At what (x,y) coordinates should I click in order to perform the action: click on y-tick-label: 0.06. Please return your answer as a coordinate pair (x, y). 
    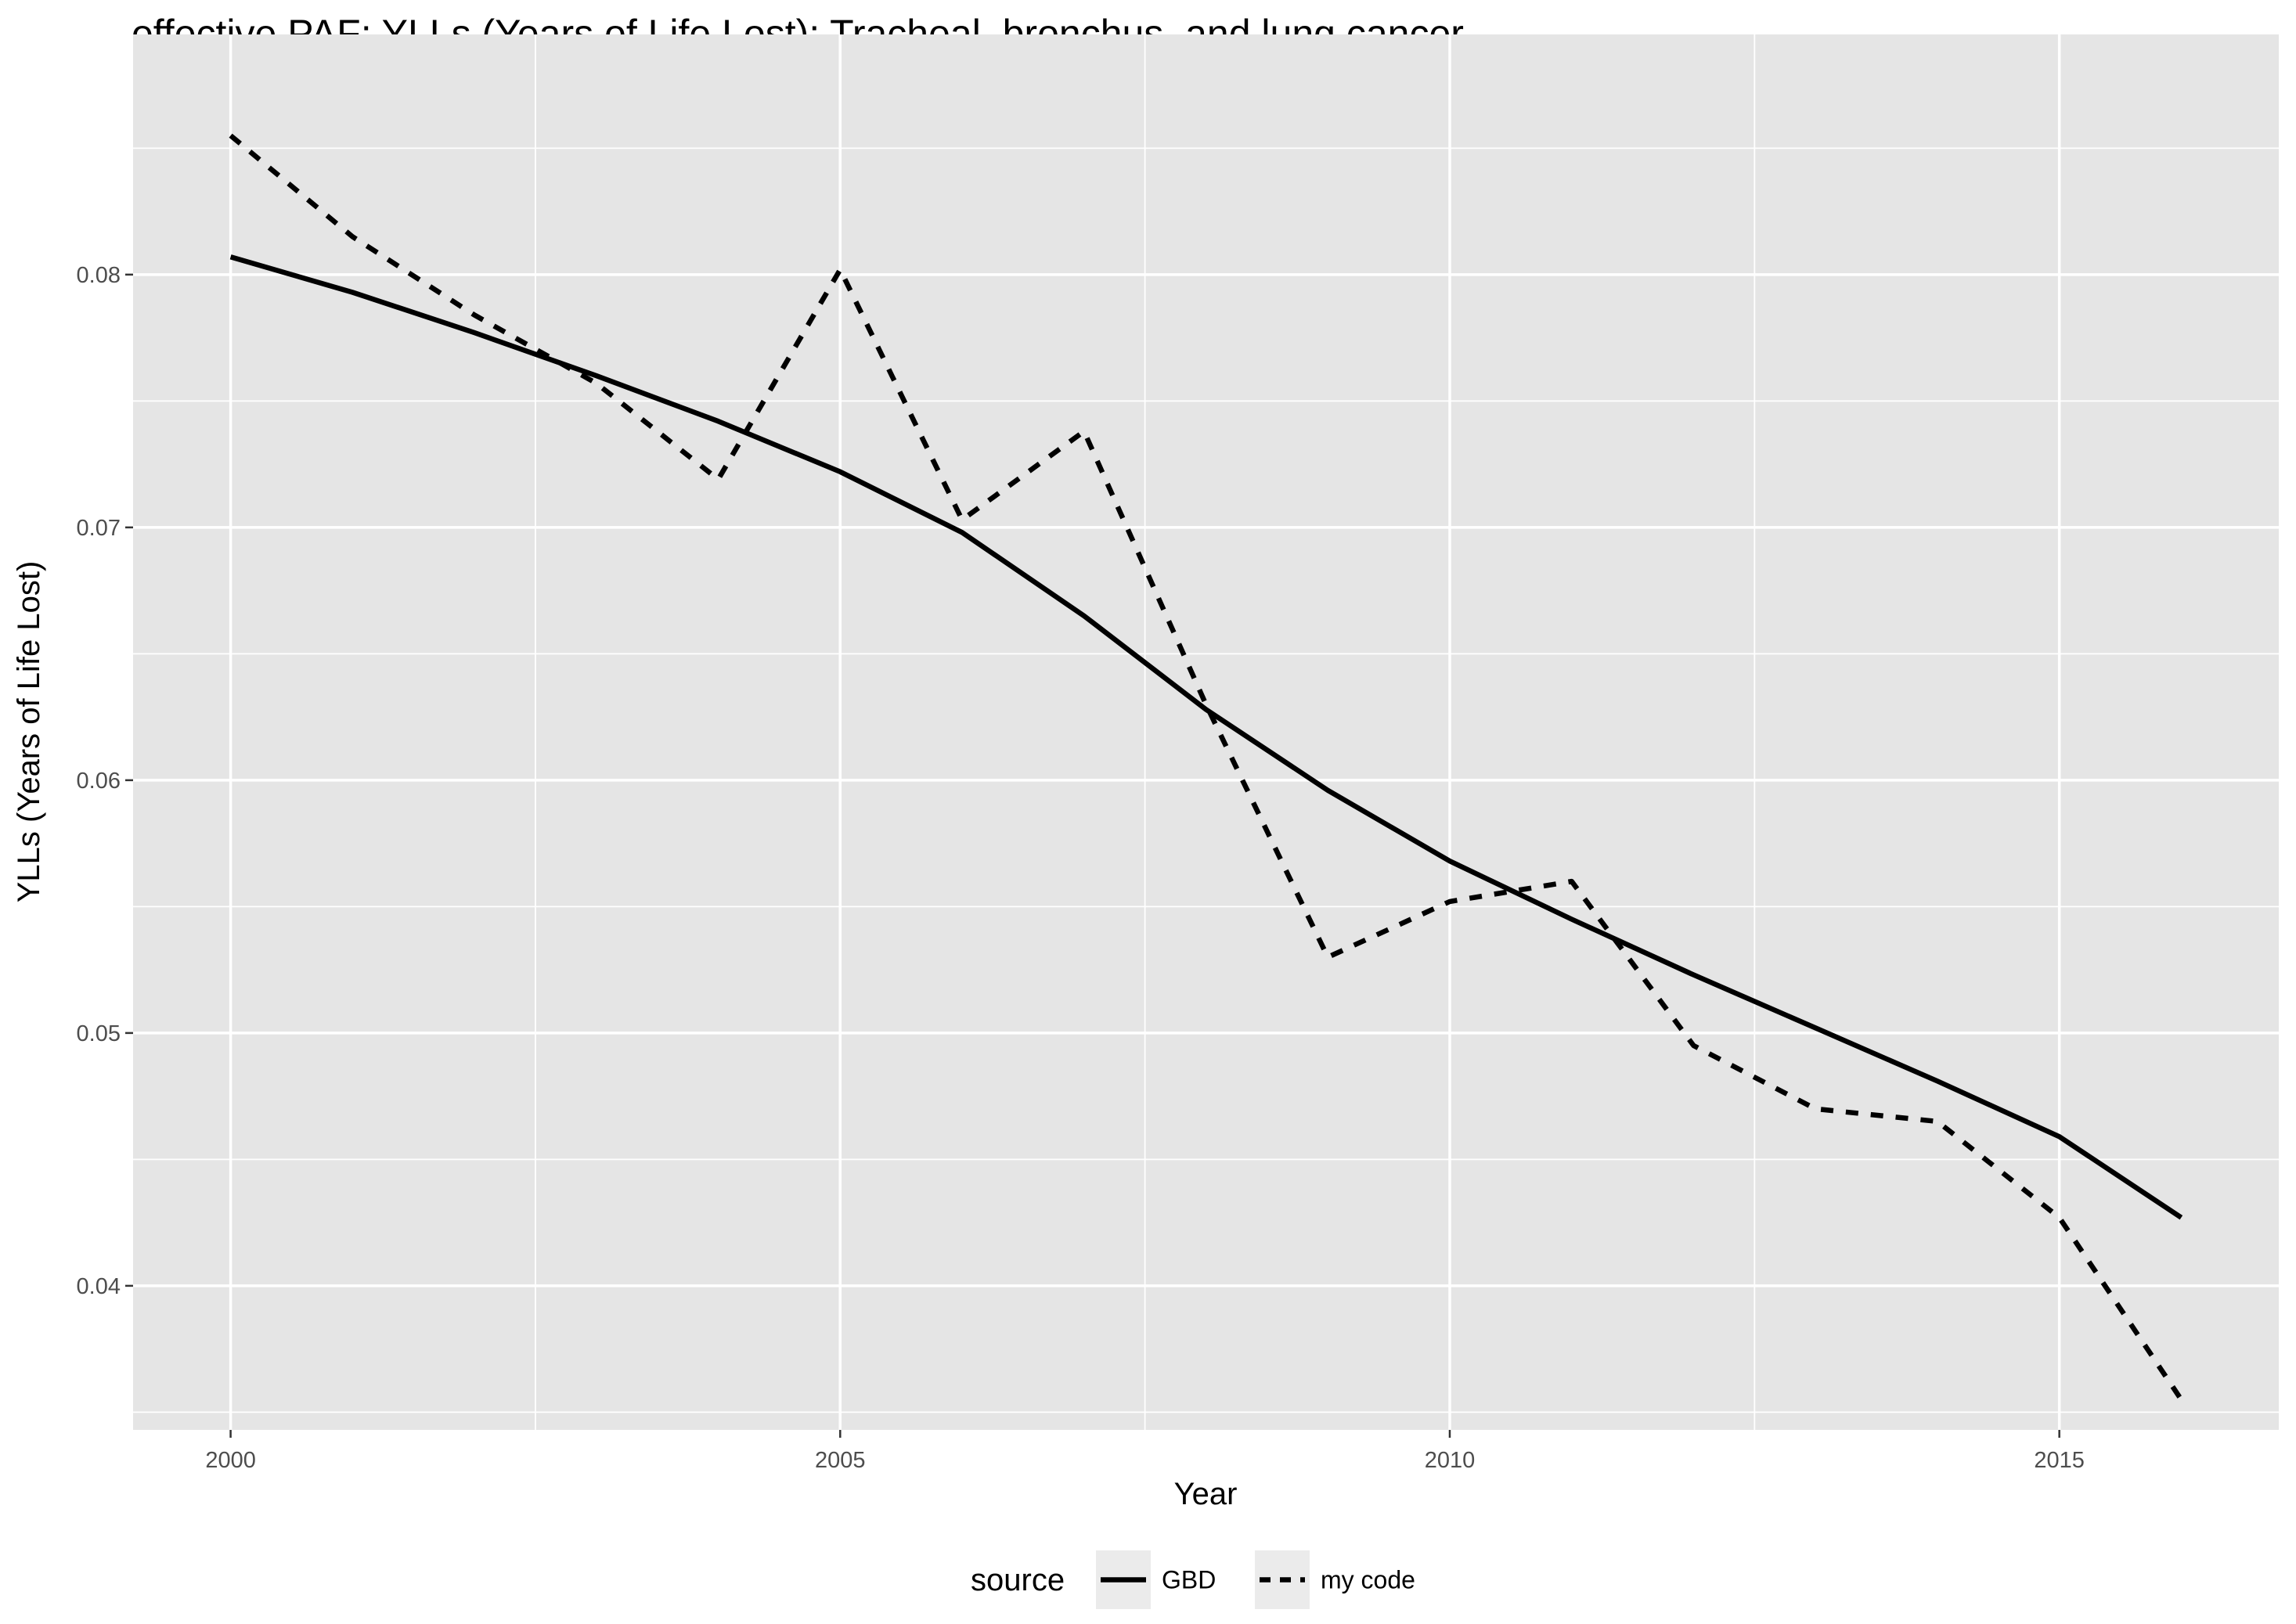
    Looking at the image, I should click on (99, 781).